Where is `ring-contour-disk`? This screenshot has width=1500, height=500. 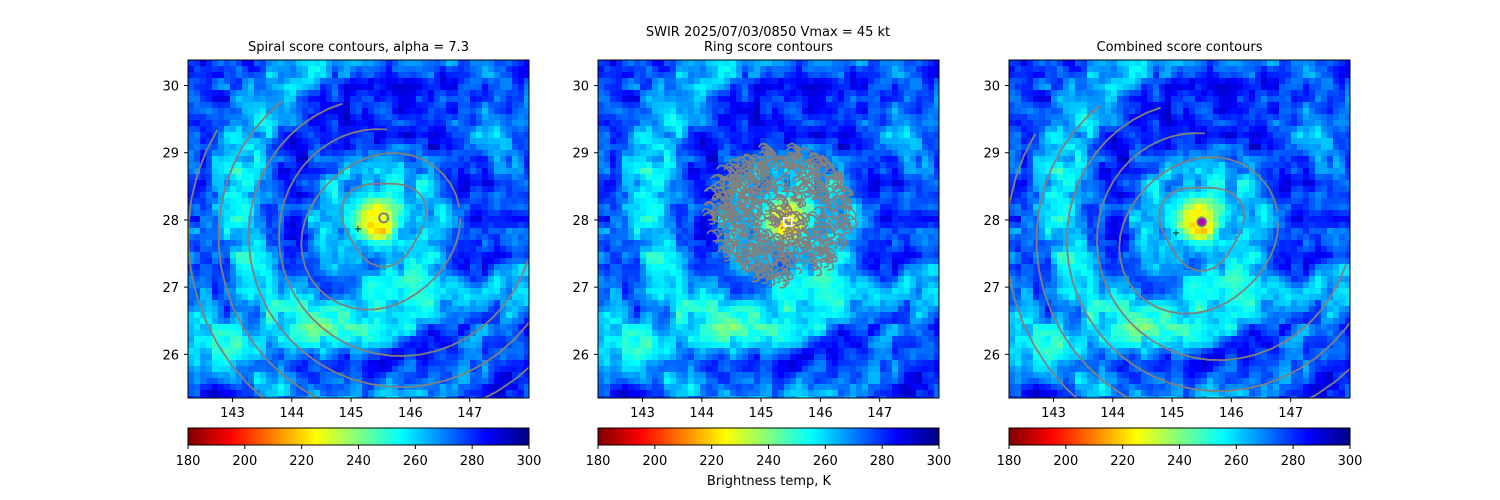
ring-contour-disk is located at coordinates (779, 215).